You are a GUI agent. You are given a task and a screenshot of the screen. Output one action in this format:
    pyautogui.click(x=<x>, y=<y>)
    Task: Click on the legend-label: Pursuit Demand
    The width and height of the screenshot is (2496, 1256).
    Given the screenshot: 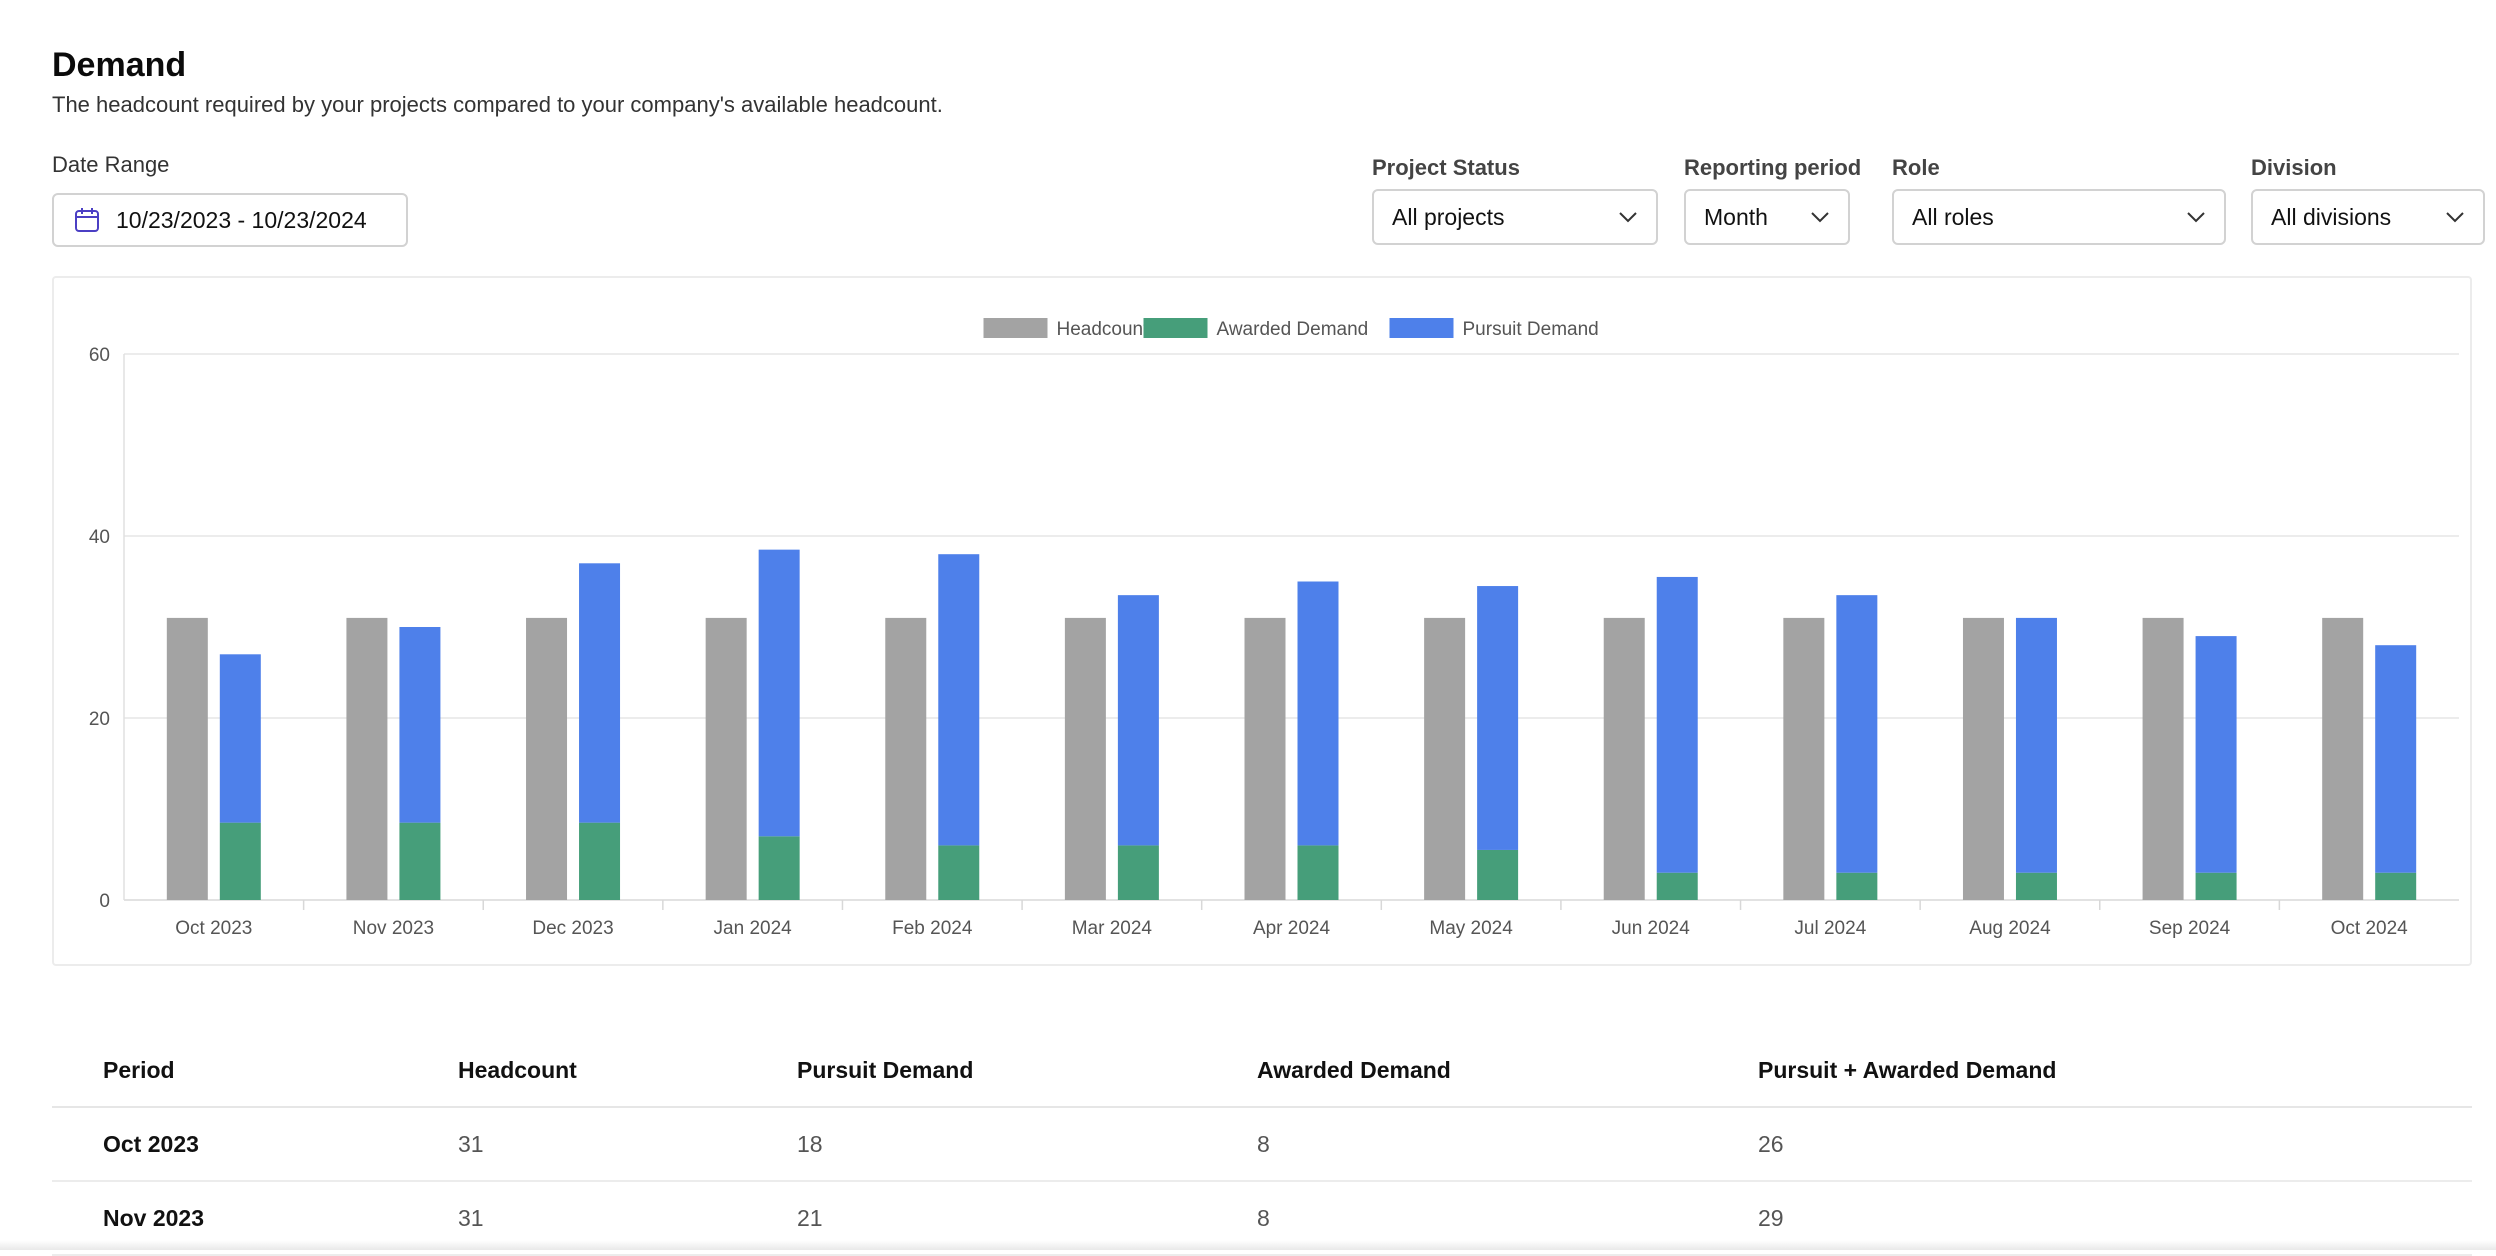 What is the action you would take?
    pyautogui.click(x=1531, y=329)
    